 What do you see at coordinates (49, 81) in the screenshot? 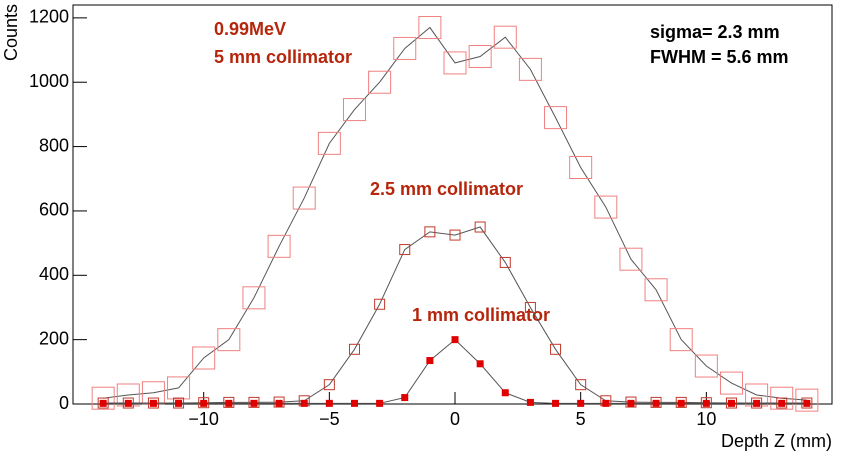
I see `y-tick-label: 1000` at bounding box center [49, 81].